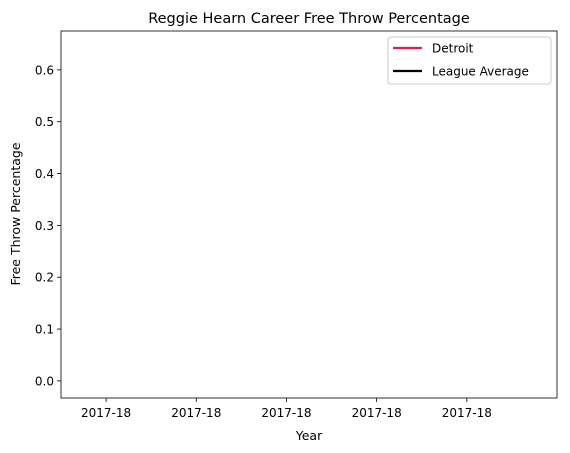 Image resolution: width=570 pixels, height=453 pixels. What do you see at coordinates (15, 213) in the screenshot?
I see `y-axis-label: Free Throw Percentage` at bounding box center [15, 213].